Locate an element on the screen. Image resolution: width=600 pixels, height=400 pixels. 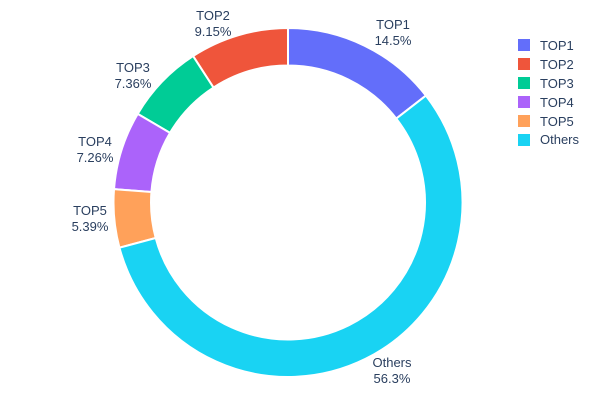
legend-item-top3: TOP3 is located at coordinates (548, 83).